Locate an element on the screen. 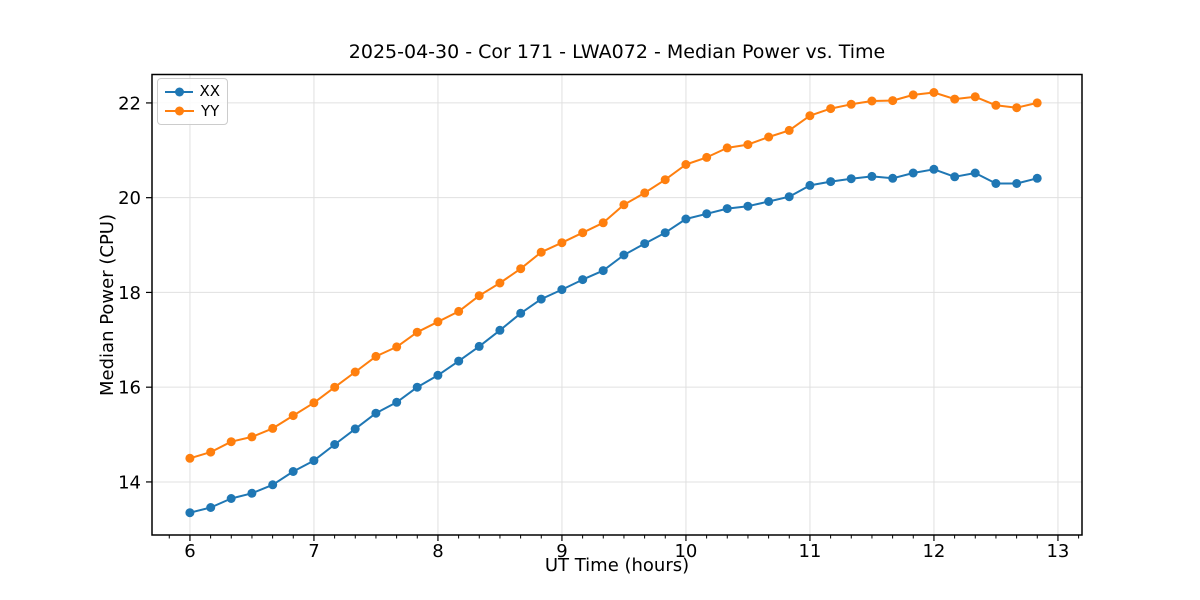  x-tick-label: 13 is located at coordinates (1057, 551).